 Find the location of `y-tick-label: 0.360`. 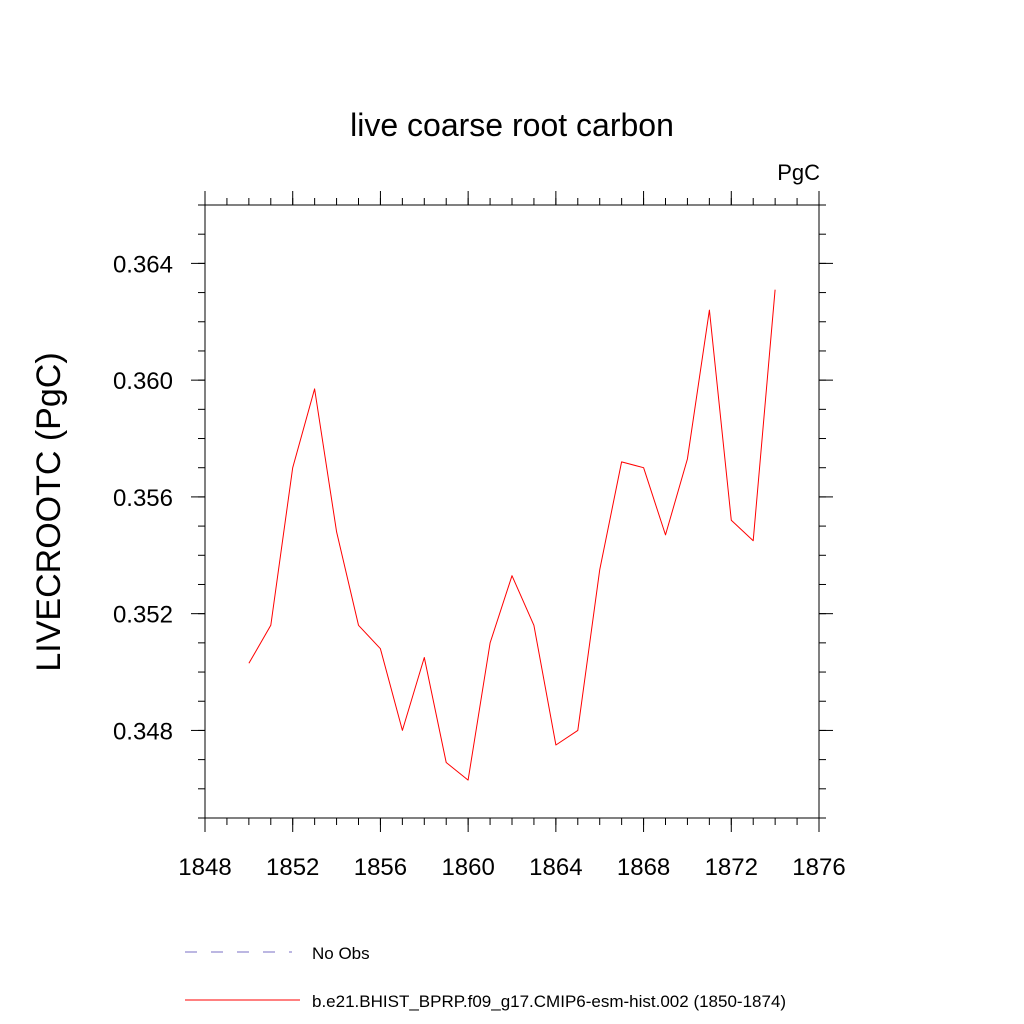

y-tick-label: 0.360 is located at coordinates (143, 381).